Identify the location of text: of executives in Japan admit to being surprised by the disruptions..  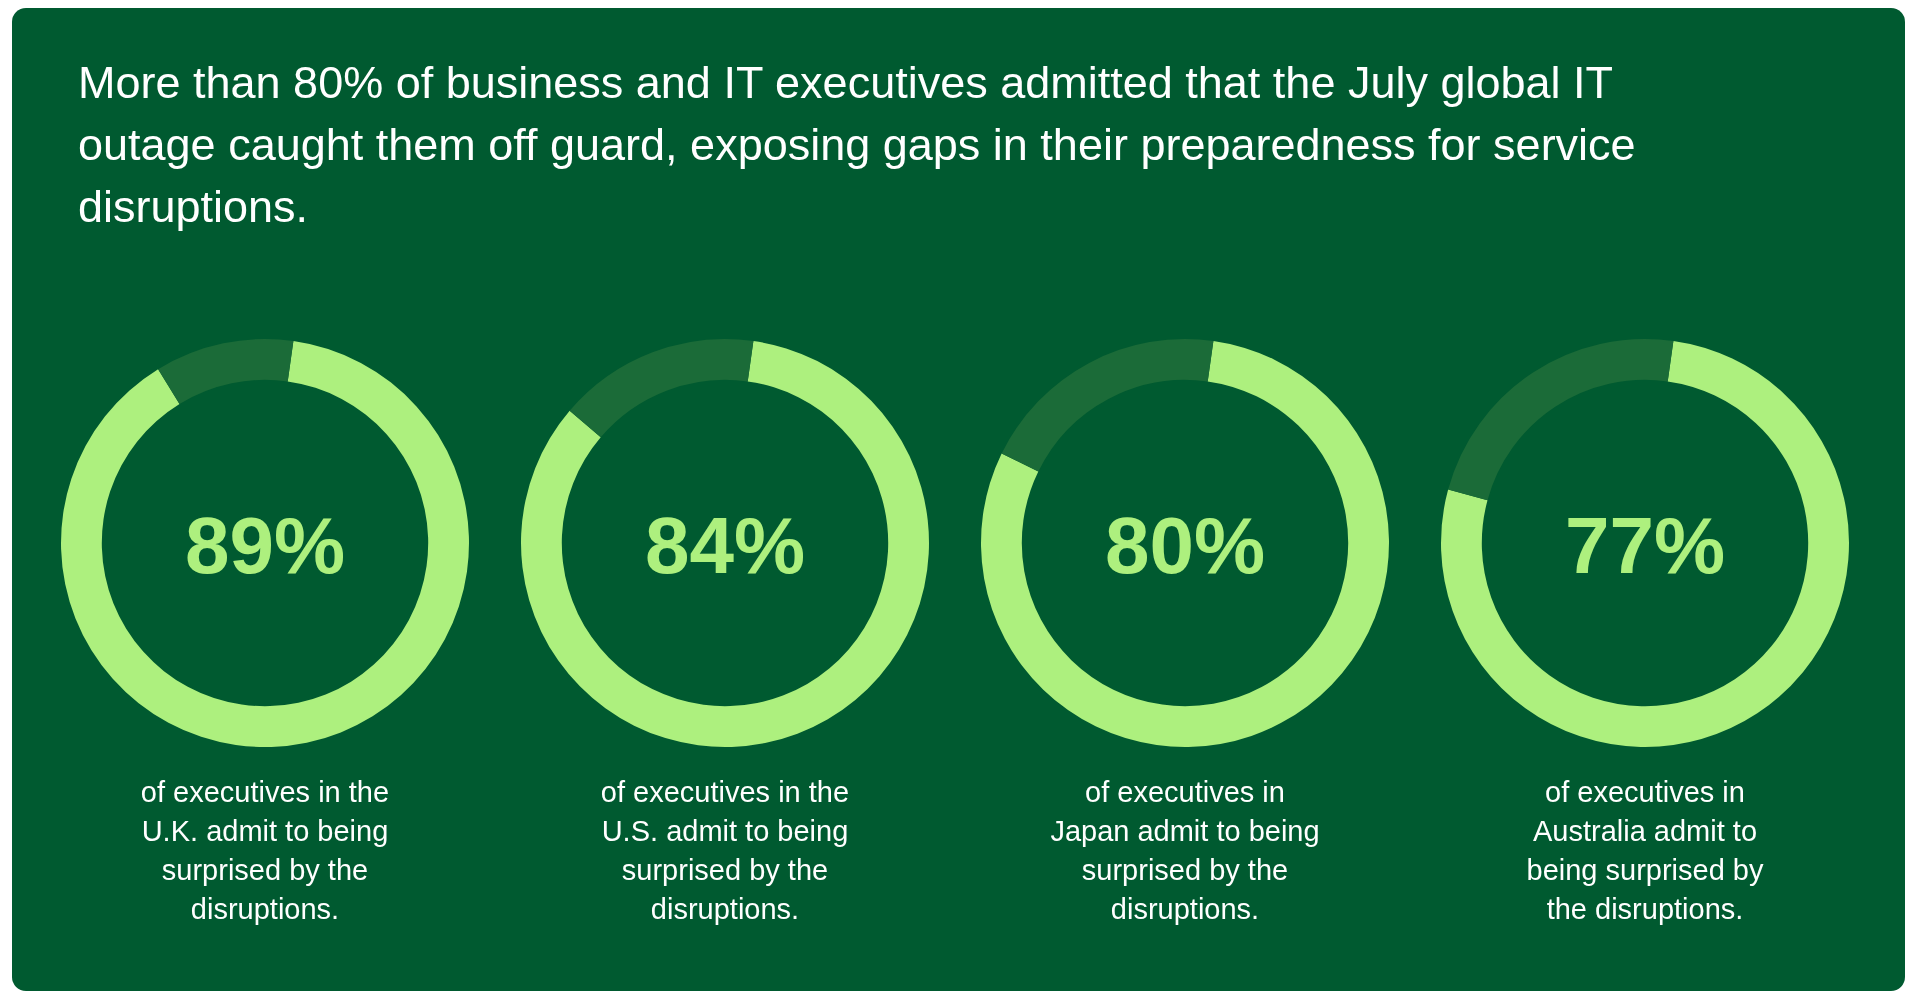
(1185, 851).